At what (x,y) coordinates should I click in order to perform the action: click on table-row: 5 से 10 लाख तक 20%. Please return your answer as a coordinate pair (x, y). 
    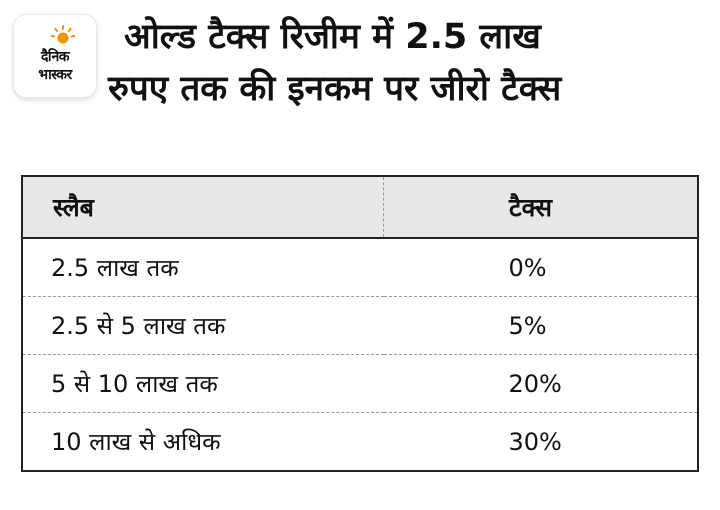
    Looking at the image, I should click on (360, 383).